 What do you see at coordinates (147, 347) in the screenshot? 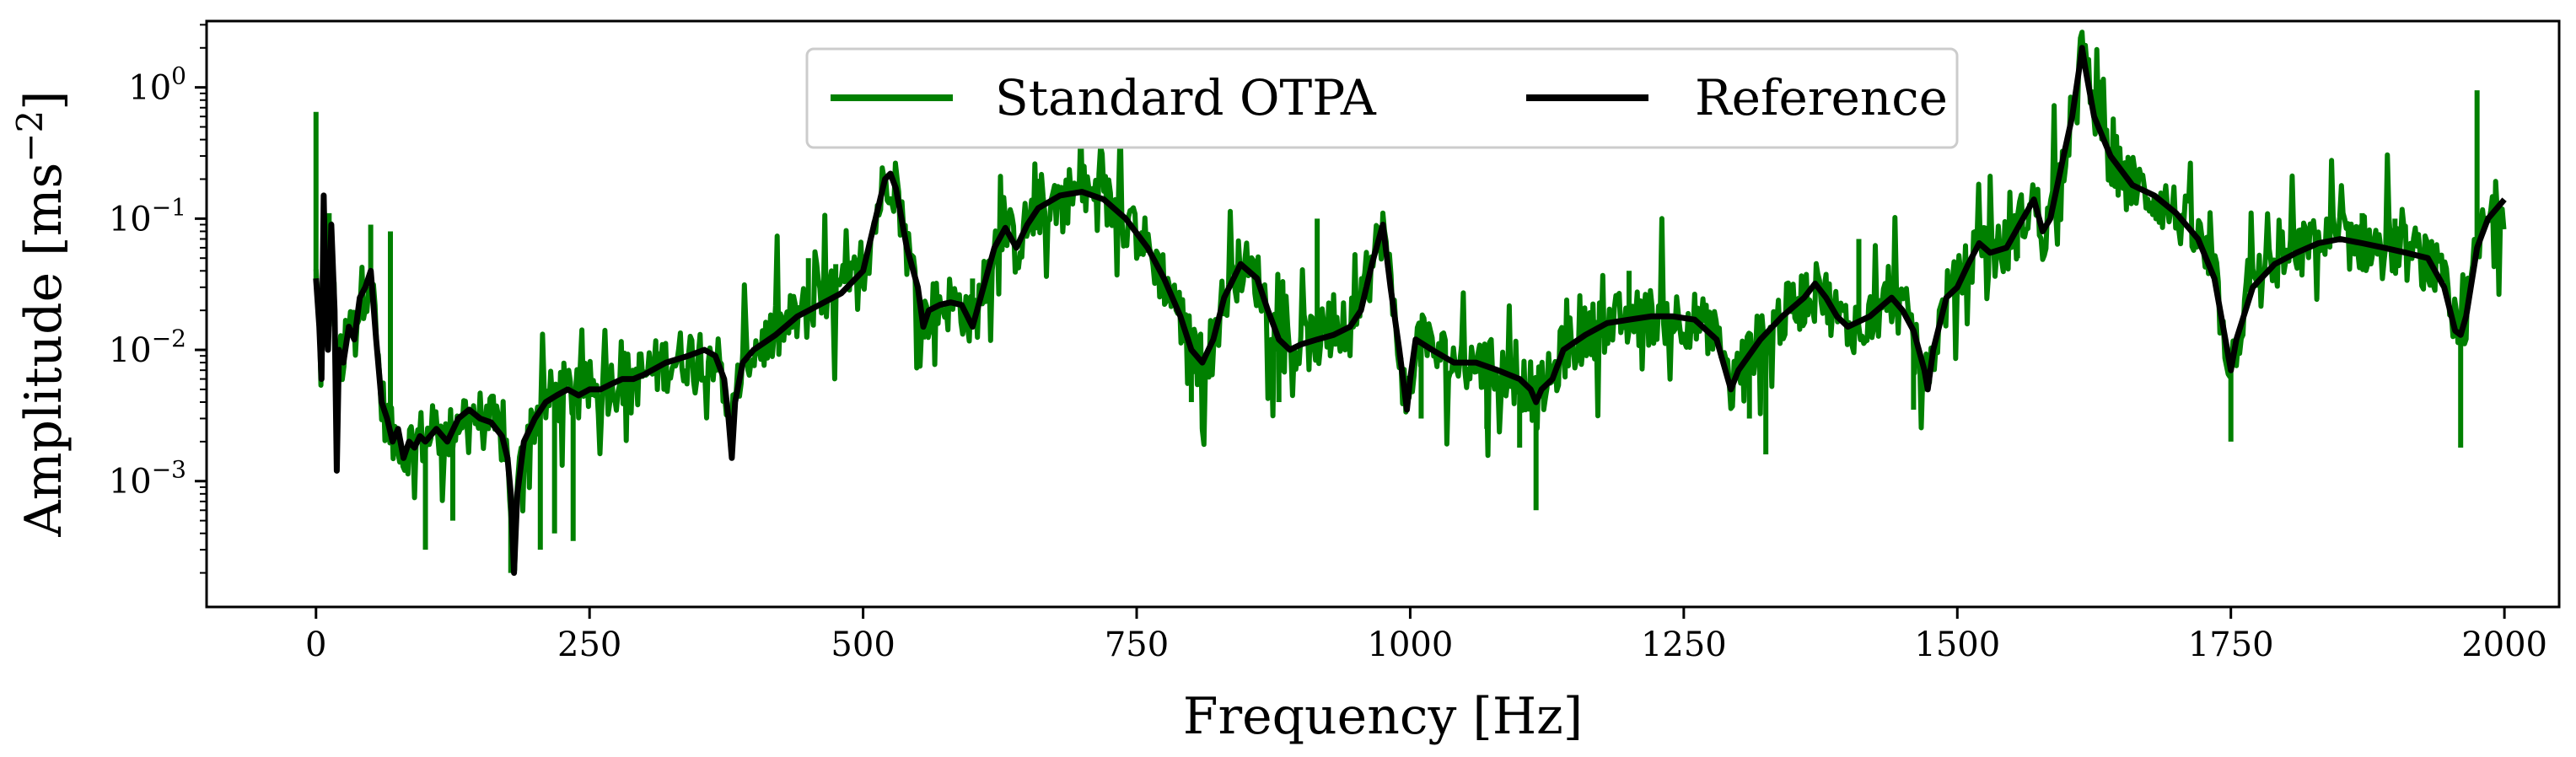
I see `y-tick-label: 10⁻²` at bounding box center [147, 347].